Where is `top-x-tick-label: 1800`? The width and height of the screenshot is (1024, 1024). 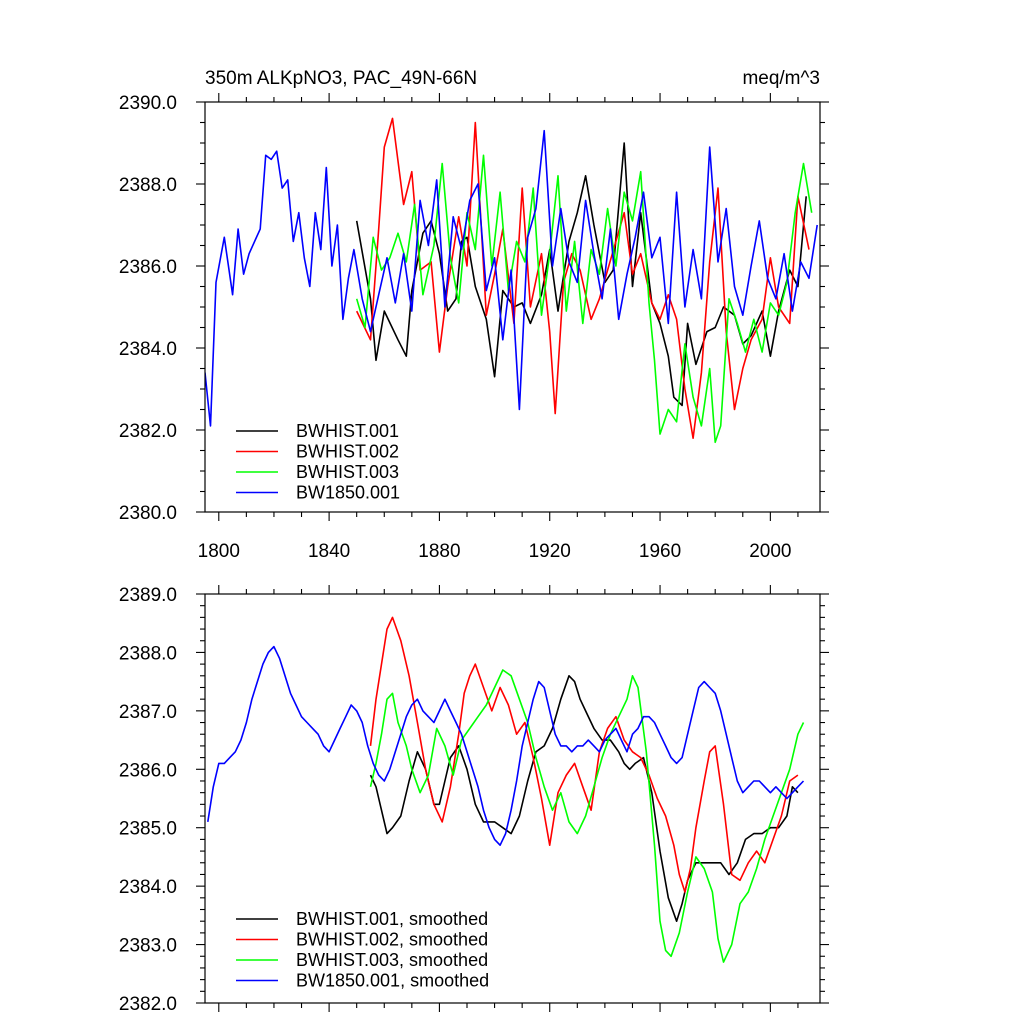
top-x-tick-label: 1800 is located at coordinates (219, 551).